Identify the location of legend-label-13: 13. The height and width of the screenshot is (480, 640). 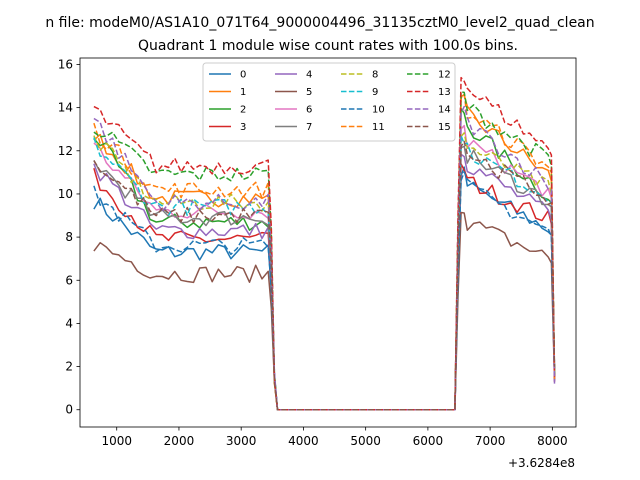
(444, 92).